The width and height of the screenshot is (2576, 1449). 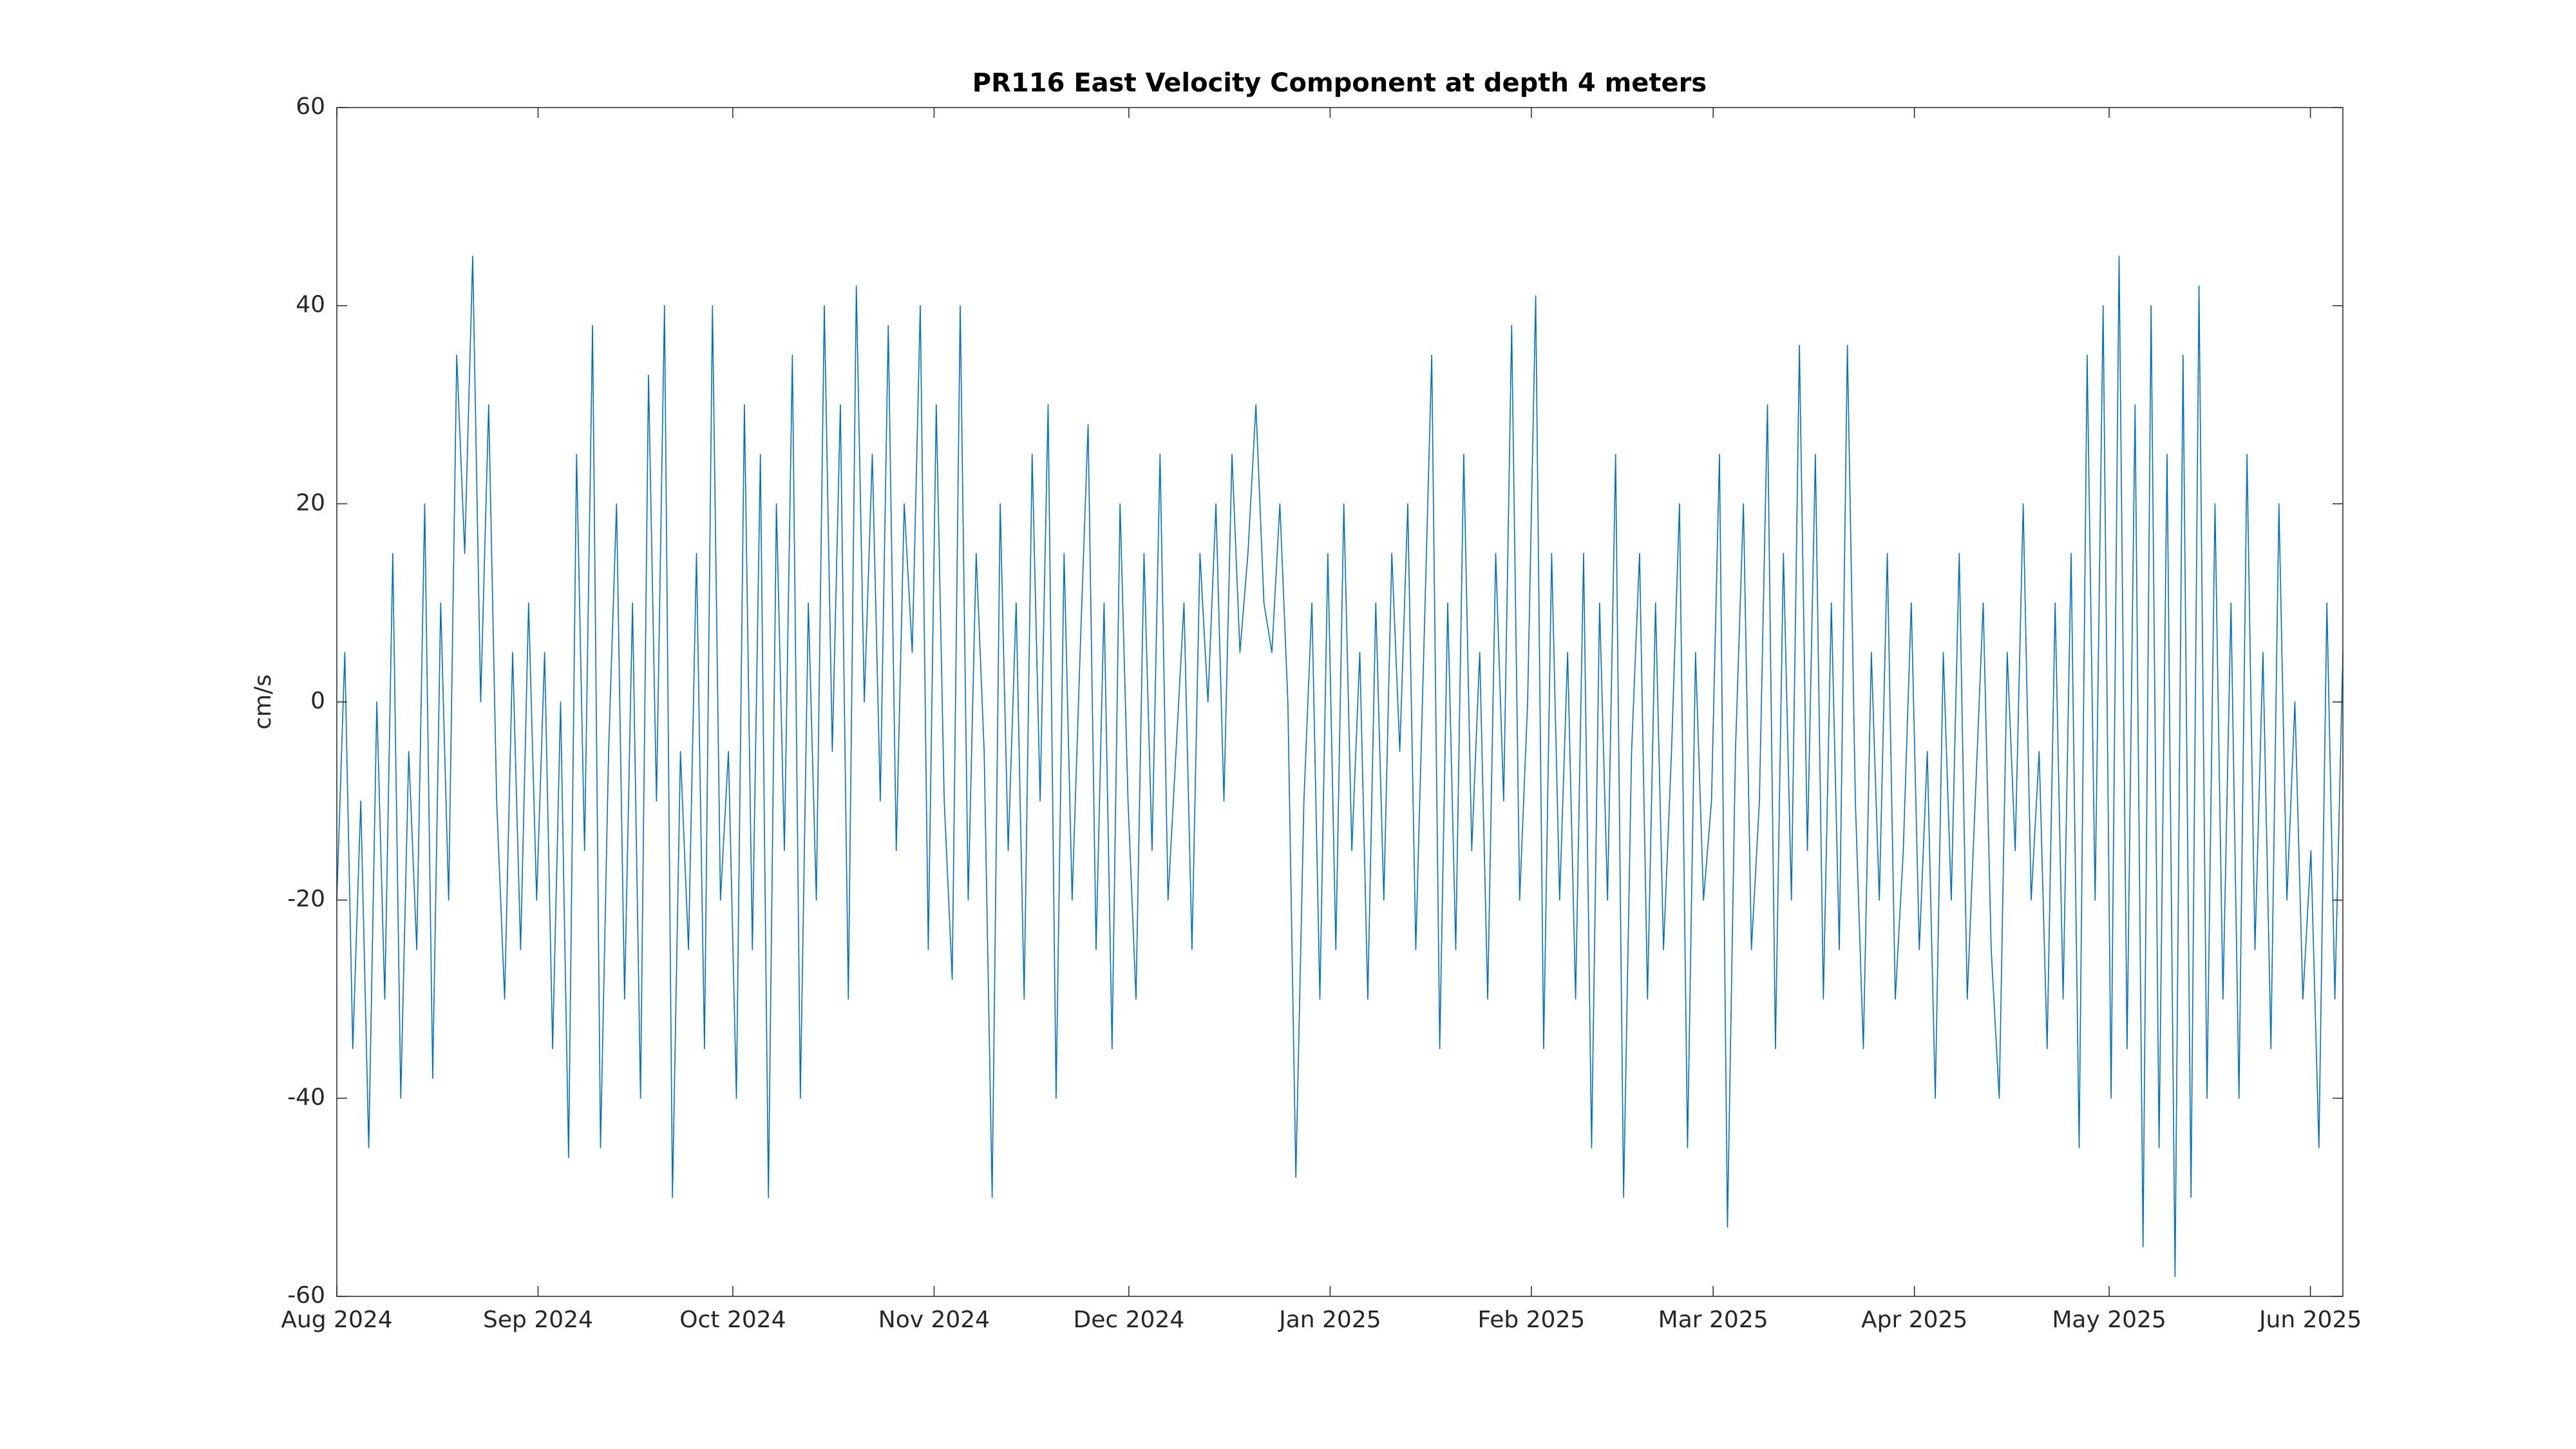 I want to click on x-tick-label: Apr 2025, so click(x=1914, y=1320).